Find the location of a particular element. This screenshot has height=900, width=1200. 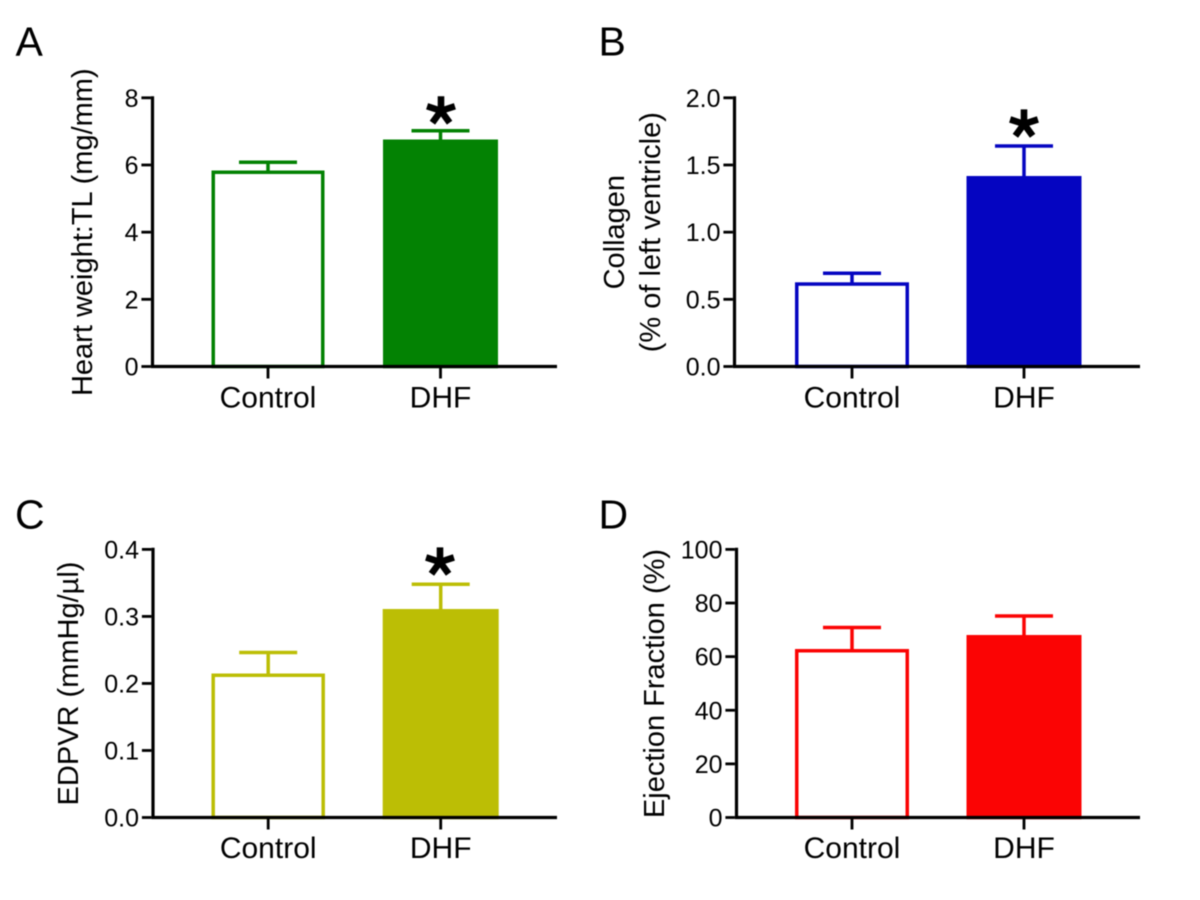

svg-text: 2 is located at coordinates (132, 300).